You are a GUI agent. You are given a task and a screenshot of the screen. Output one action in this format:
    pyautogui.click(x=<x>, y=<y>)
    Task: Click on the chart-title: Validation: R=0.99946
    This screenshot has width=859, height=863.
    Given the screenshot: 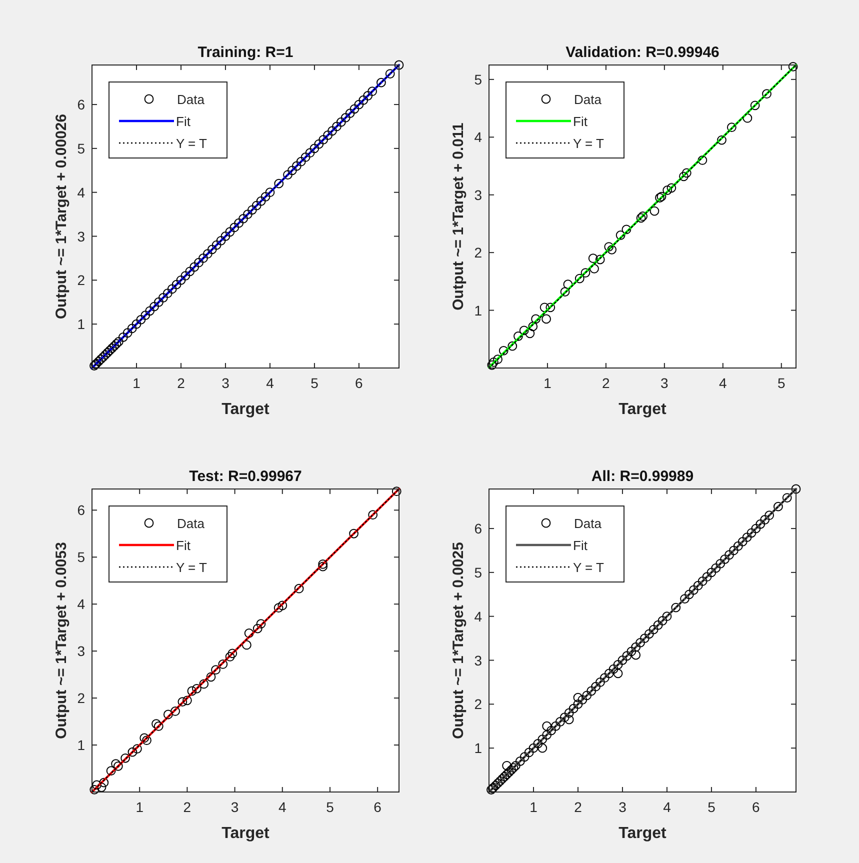 What is the action you would take?
    pyautogui.click(x=643, y=52)
    